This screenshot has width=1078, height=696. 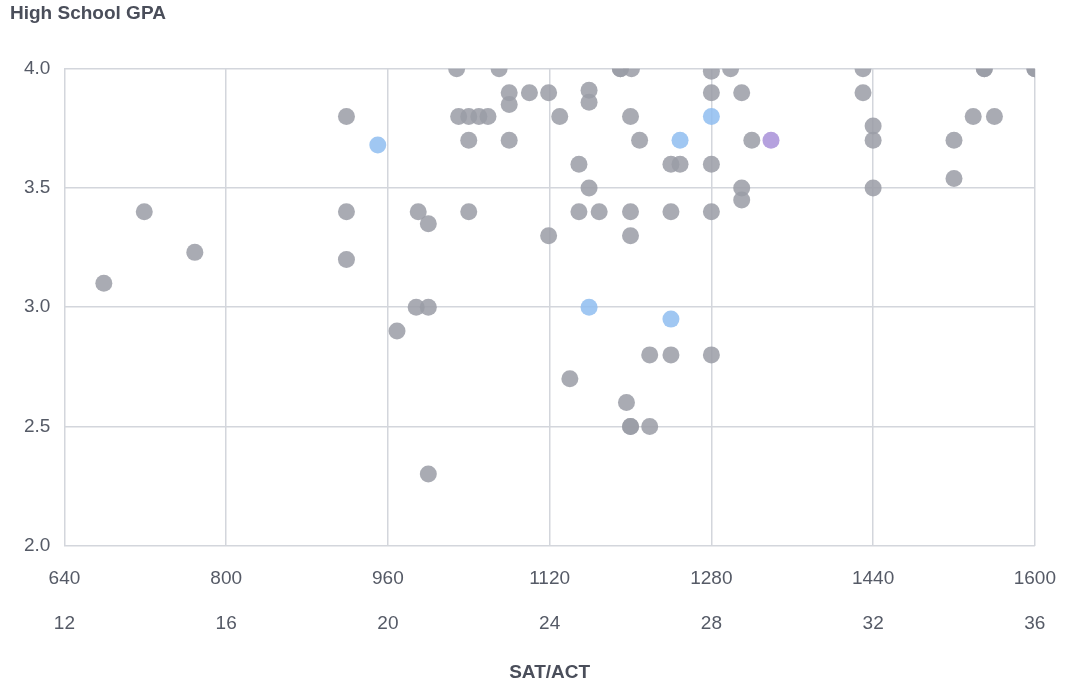 I want to click on x-tick-label: 1120, so click(x=550, y=578).